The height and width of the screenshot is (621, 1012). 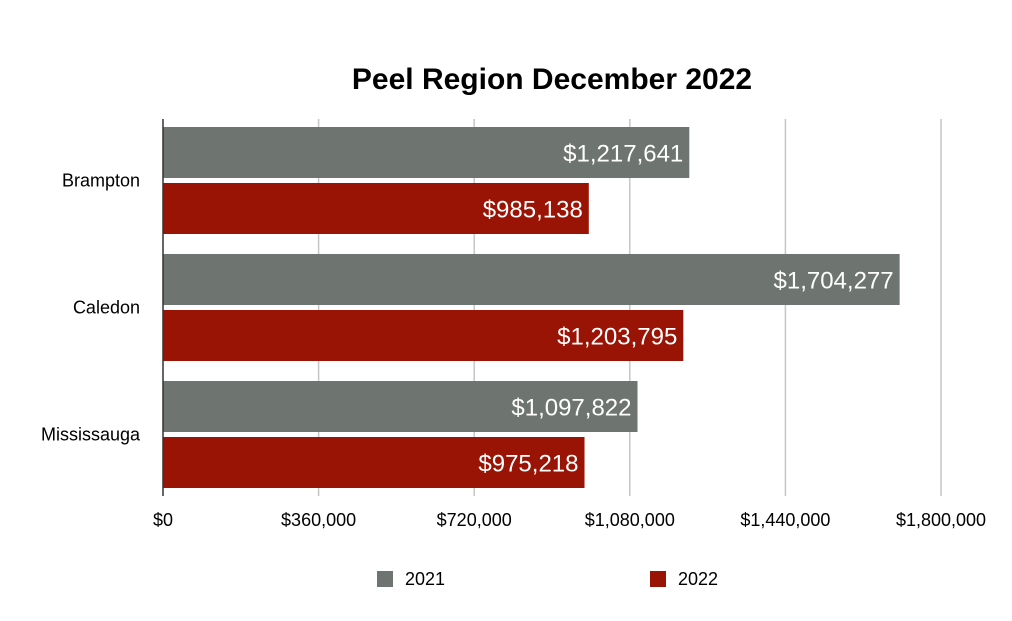 I want to click on bar-2022-mississauga, so click(x=374, y=462).